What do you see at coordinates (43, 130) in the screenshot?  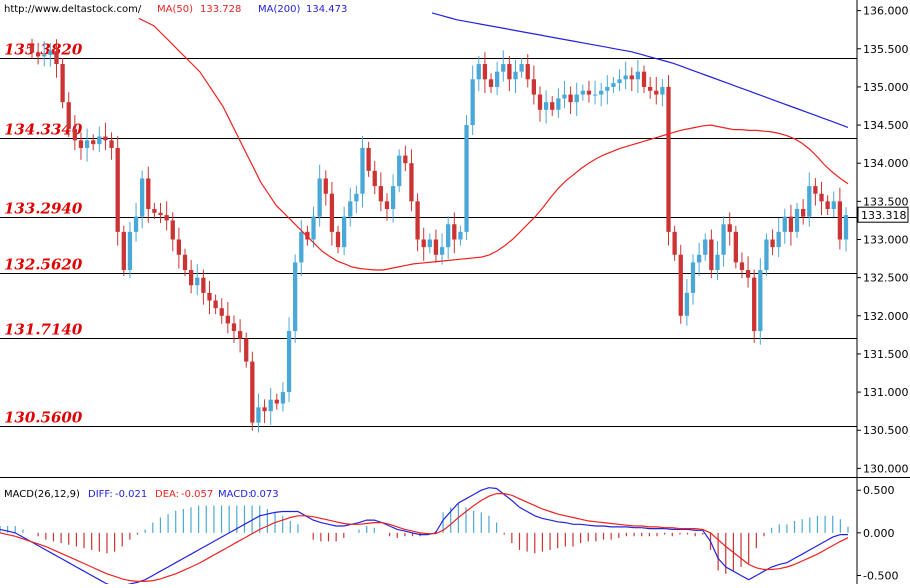 I see `level-label: 134.3340` at bounding box center [43, 130].